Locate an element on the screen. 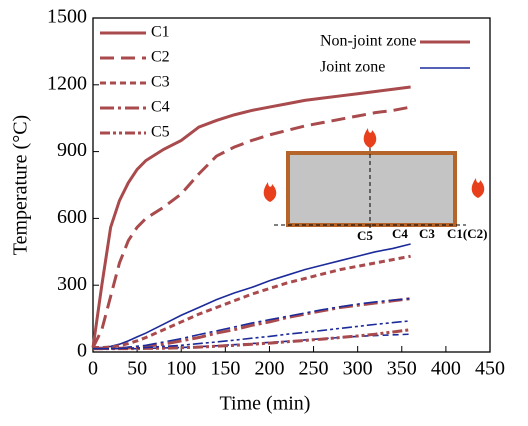 The width and height of the screenshot is (528, 426). x-tick-label: 300 is located at coordinates (358, 369).